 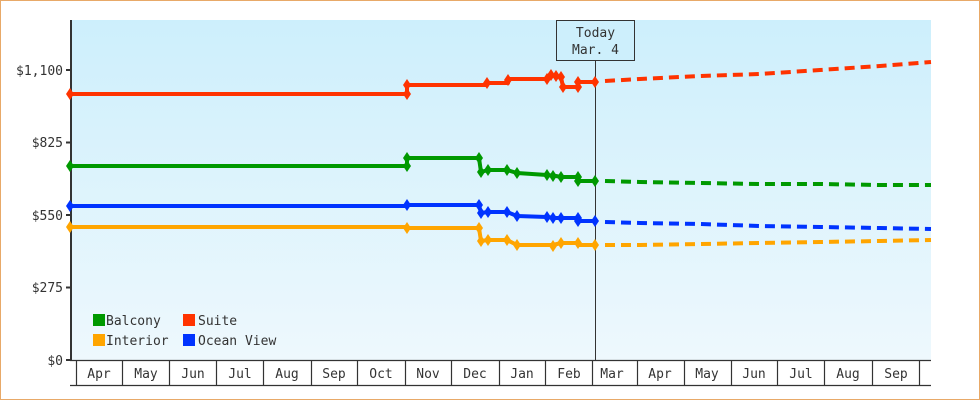 I want to click on suite-swatch-icon, so click(x=189, y=320).